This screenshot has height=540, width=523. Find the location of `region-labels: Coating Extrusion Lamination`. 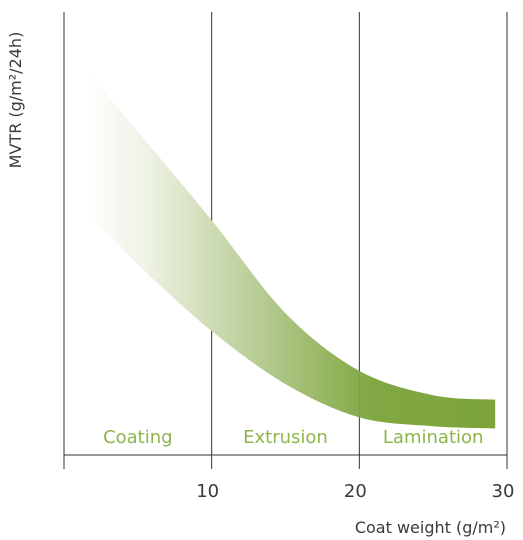

region-labels: Coating Extrusion Lamination is located at coordinates (293, 437).